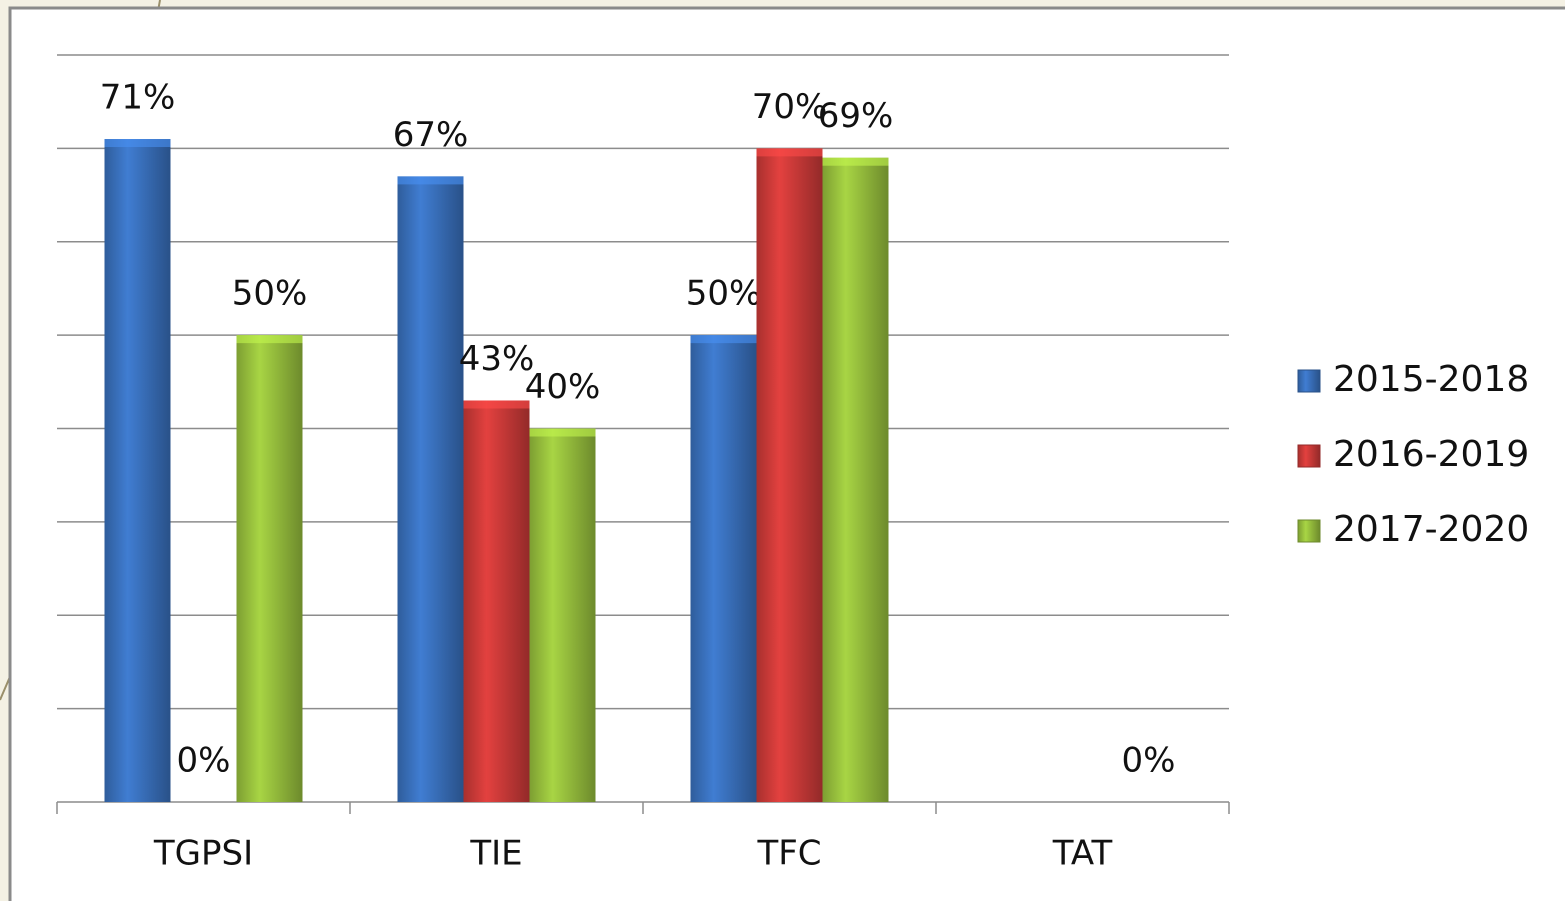 This screenshot has width=1565, height=901. What do you see at coordinates (788, 854) in the screenshot?
I see `x-tick-label: TFC` at bounding box center [788, 854].